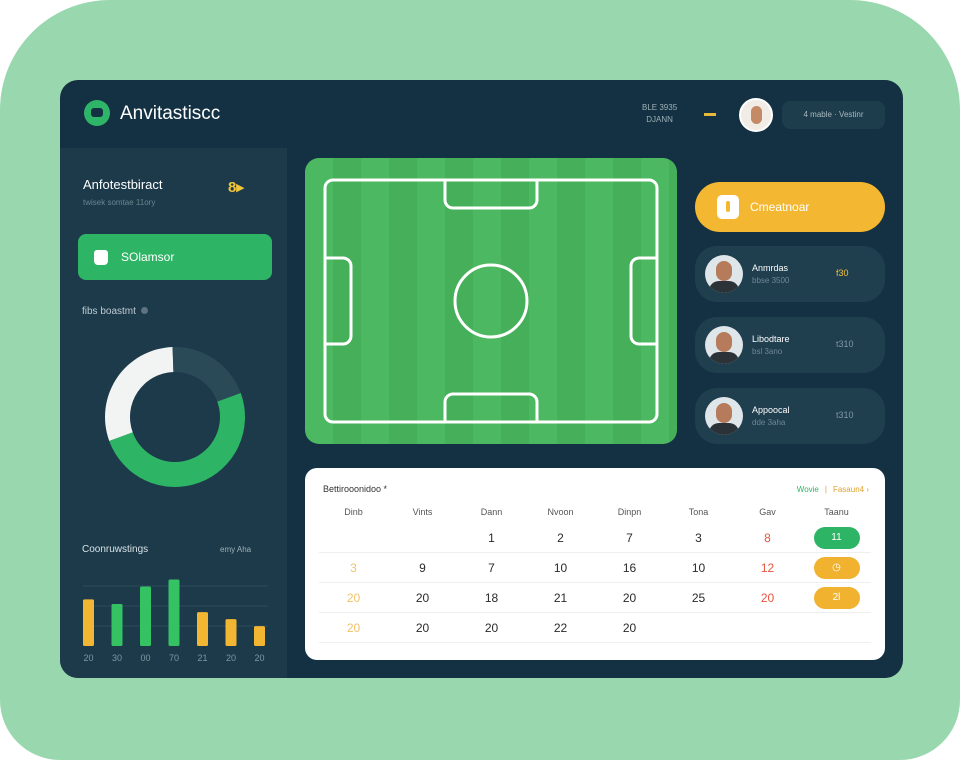 This screenshot has width=960, height=760. What do you see at coordinates (145, 658) in the screenshot?
I see `bar-tick-label: 00` at bounding box center [145, 658].